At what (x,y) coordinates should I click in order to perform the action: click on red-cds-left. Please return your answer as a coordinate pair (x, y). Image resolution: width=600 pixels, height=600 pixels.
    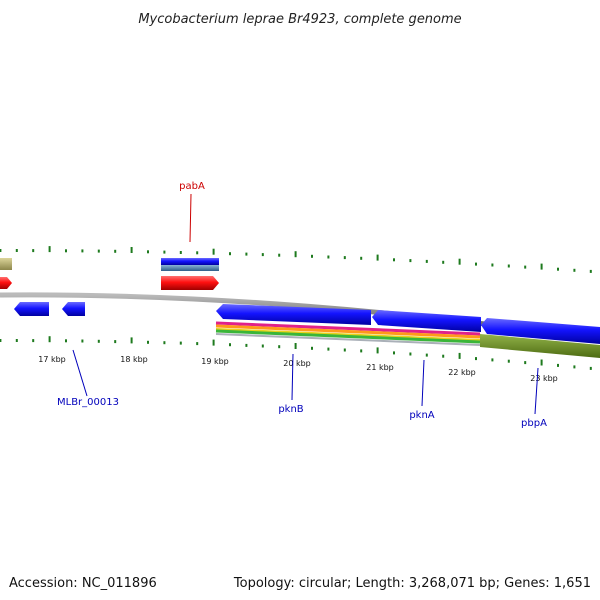
    Looking at the image, I should click on (6, 283).